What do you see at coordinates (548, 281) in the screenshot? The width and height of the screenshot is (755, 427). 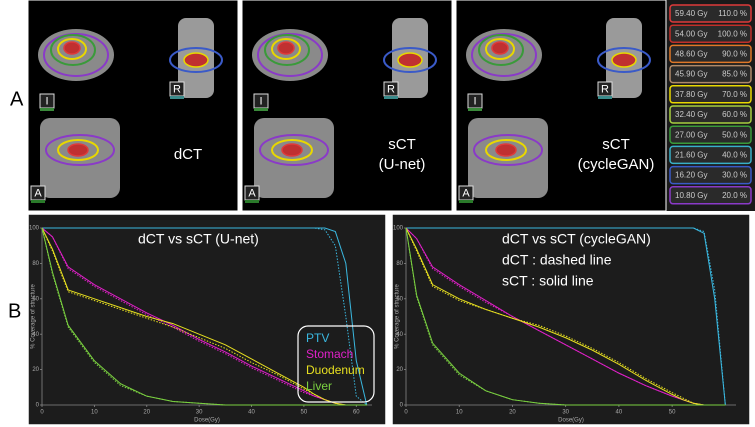 I see `annotation: sCT : solid line` at bounding box center [548, 281].